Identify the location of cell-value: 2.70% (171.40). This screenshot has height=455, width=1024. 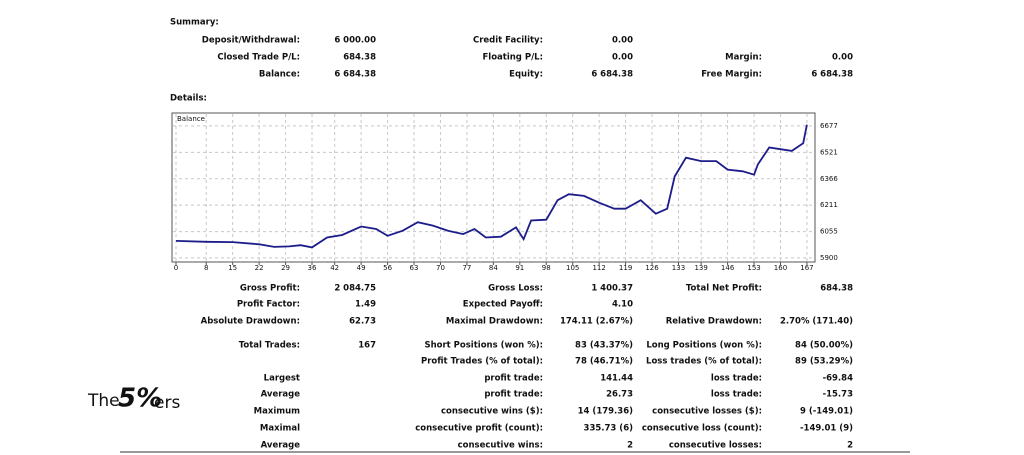
(816, 322).